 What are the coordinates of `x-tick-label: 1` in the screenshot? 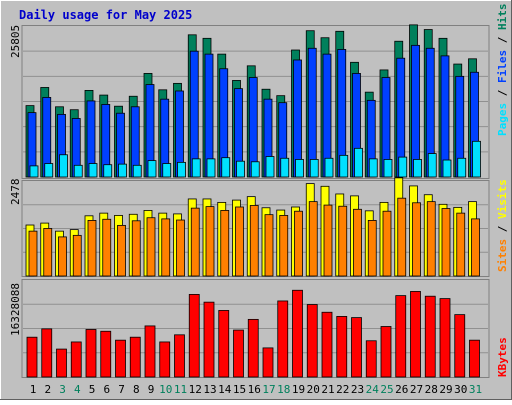 It's located at (33, 389).